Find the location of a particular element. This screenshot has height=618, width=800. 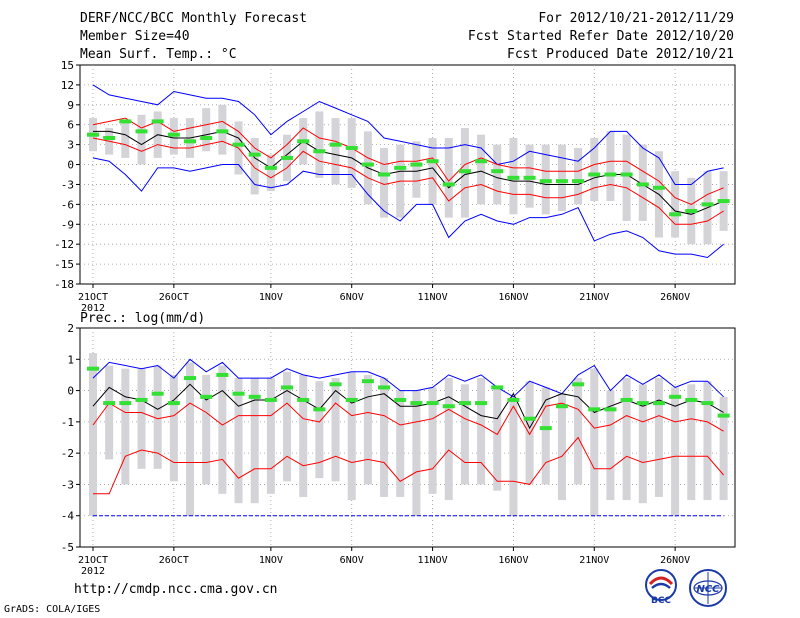

temp-xtick-label: 21OCT is located at coordinates (93, 297).